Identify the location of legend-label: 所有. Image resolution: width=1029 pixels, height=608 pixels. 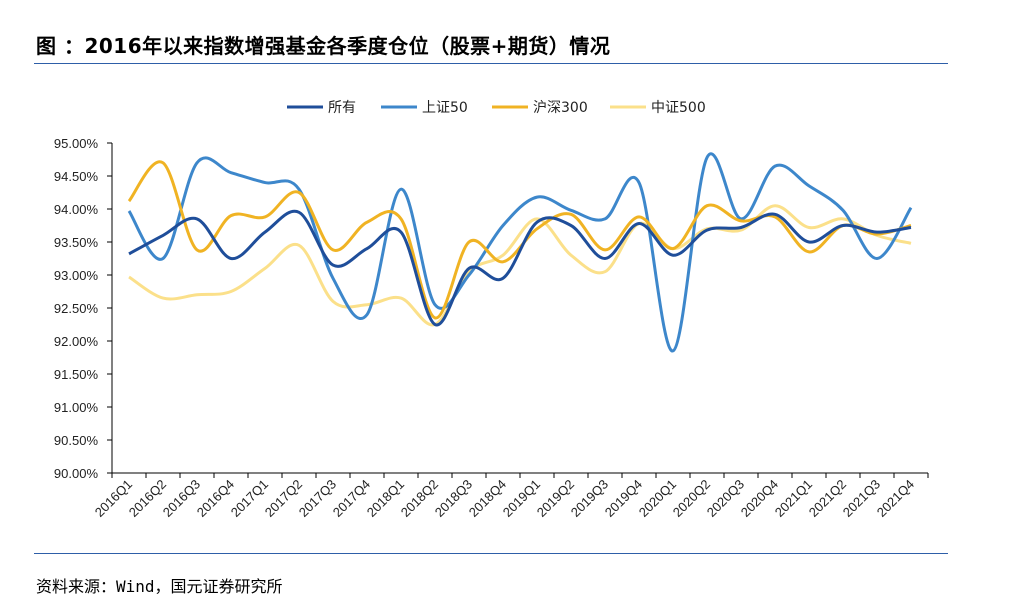
(342, 108).